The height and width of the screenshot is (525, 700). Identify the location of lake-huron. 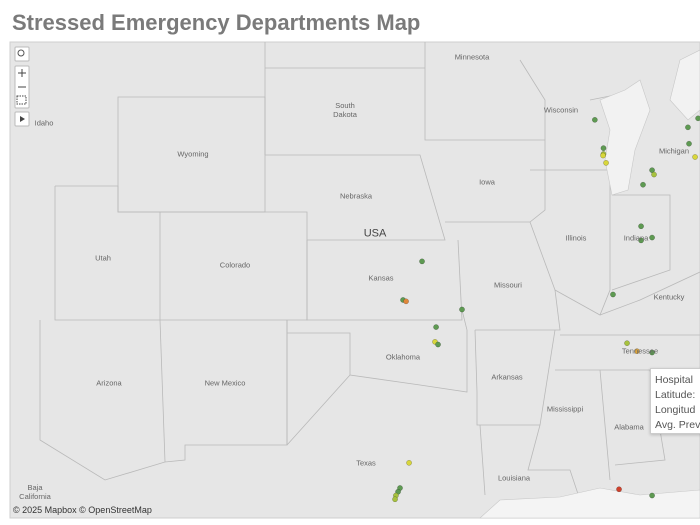
(684, 85).